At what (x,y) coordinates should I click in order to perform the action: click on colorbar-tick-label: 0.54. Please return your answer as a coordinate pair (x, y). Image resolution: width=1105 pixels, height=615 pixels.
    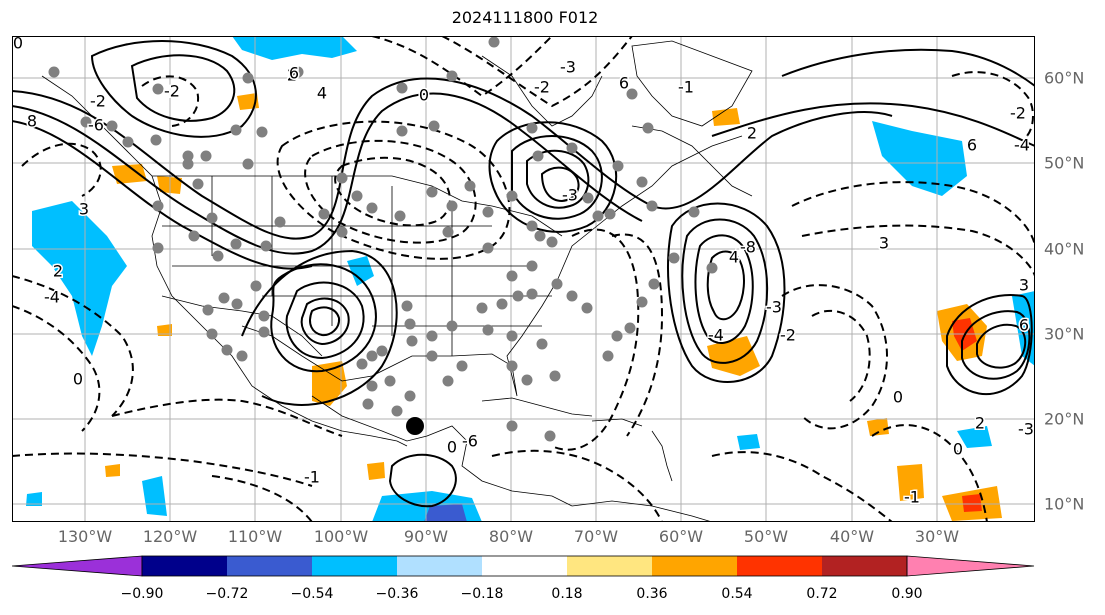
    Looking at the image, I should click on (737, 594).